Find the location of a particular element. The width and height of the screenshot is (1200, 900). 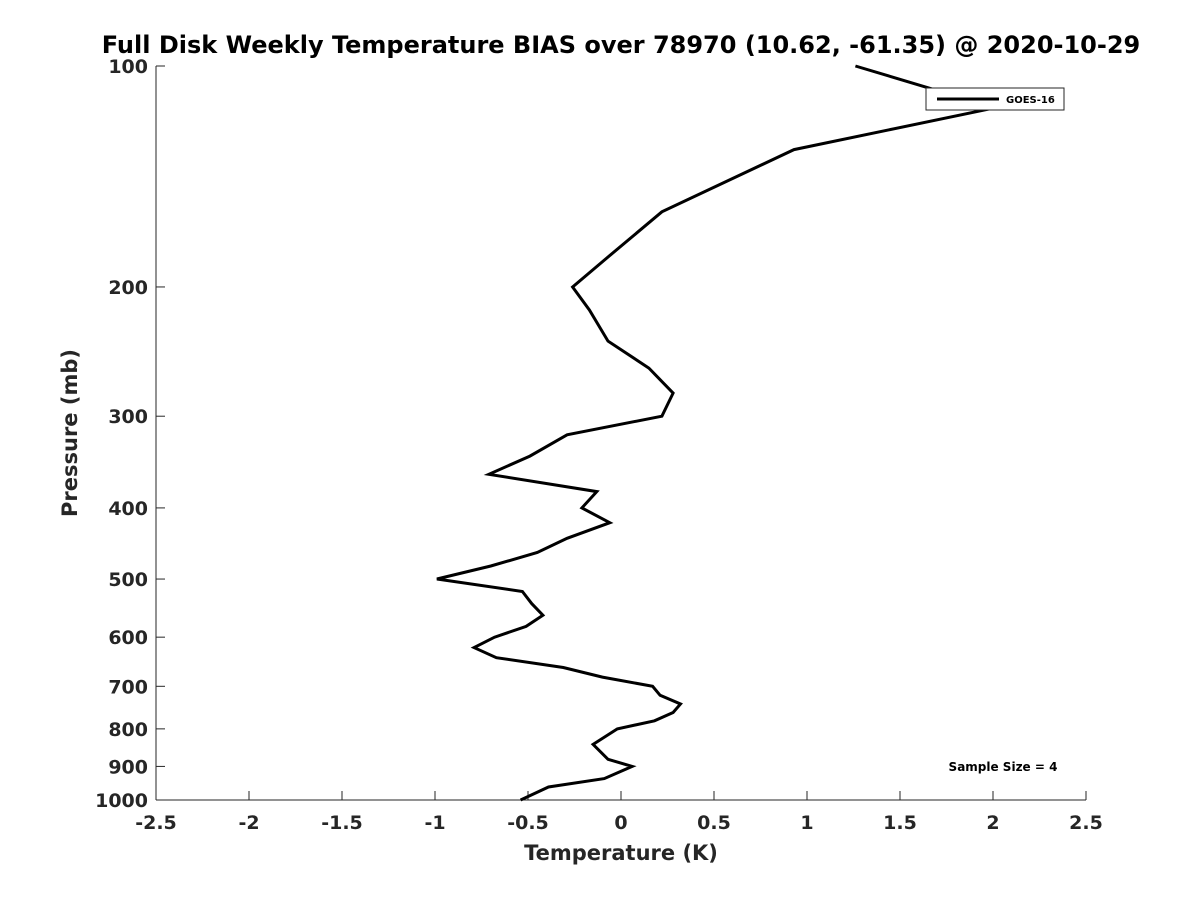

x-tick-label: 1 is located at coordinates (806, 823).